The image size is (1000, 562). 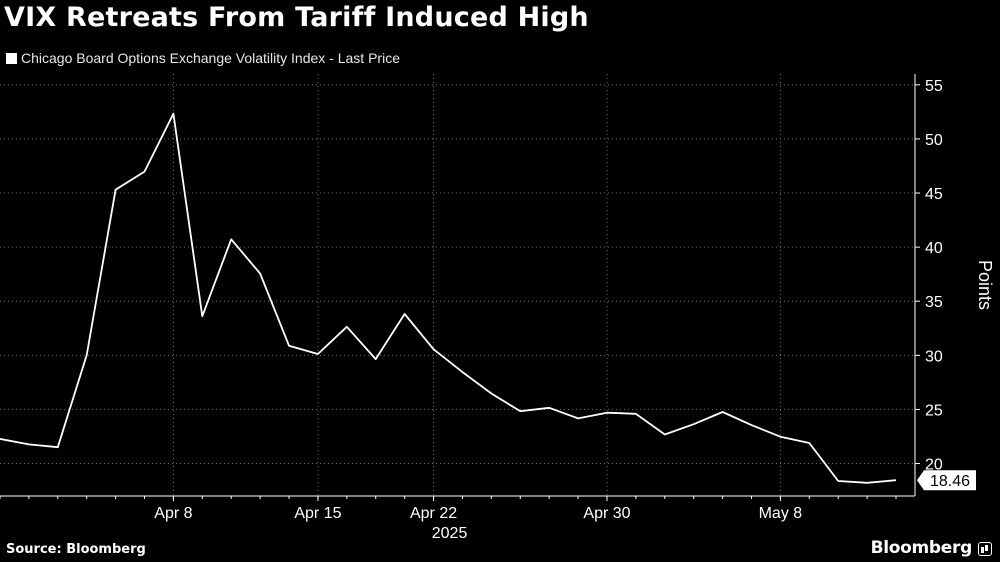 What do you see at coordinates (606, 513) in the screenshot?
I see `x-tick-label: Apr 30` at bounding box center [606, 513].